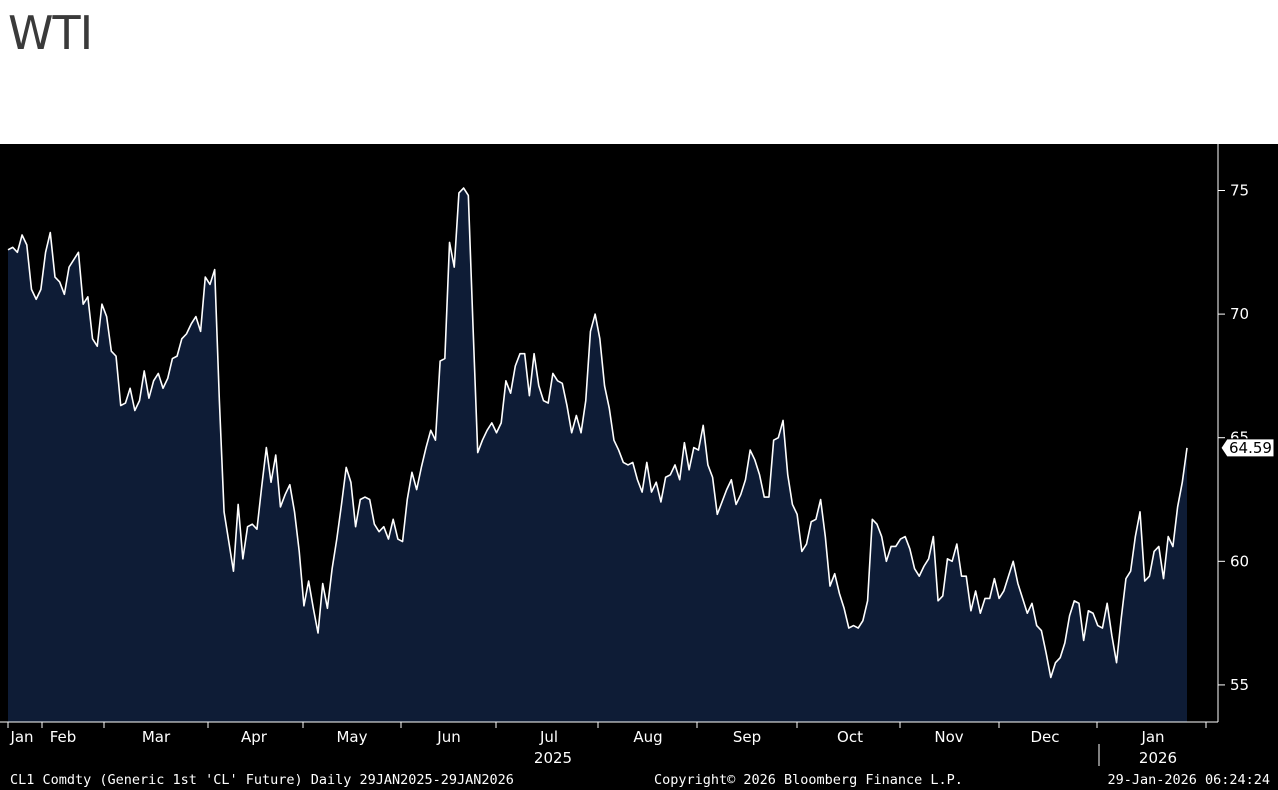 The image size is (1278, 790). I want to click on last-value-label: 64.59, so click(1250, 448).